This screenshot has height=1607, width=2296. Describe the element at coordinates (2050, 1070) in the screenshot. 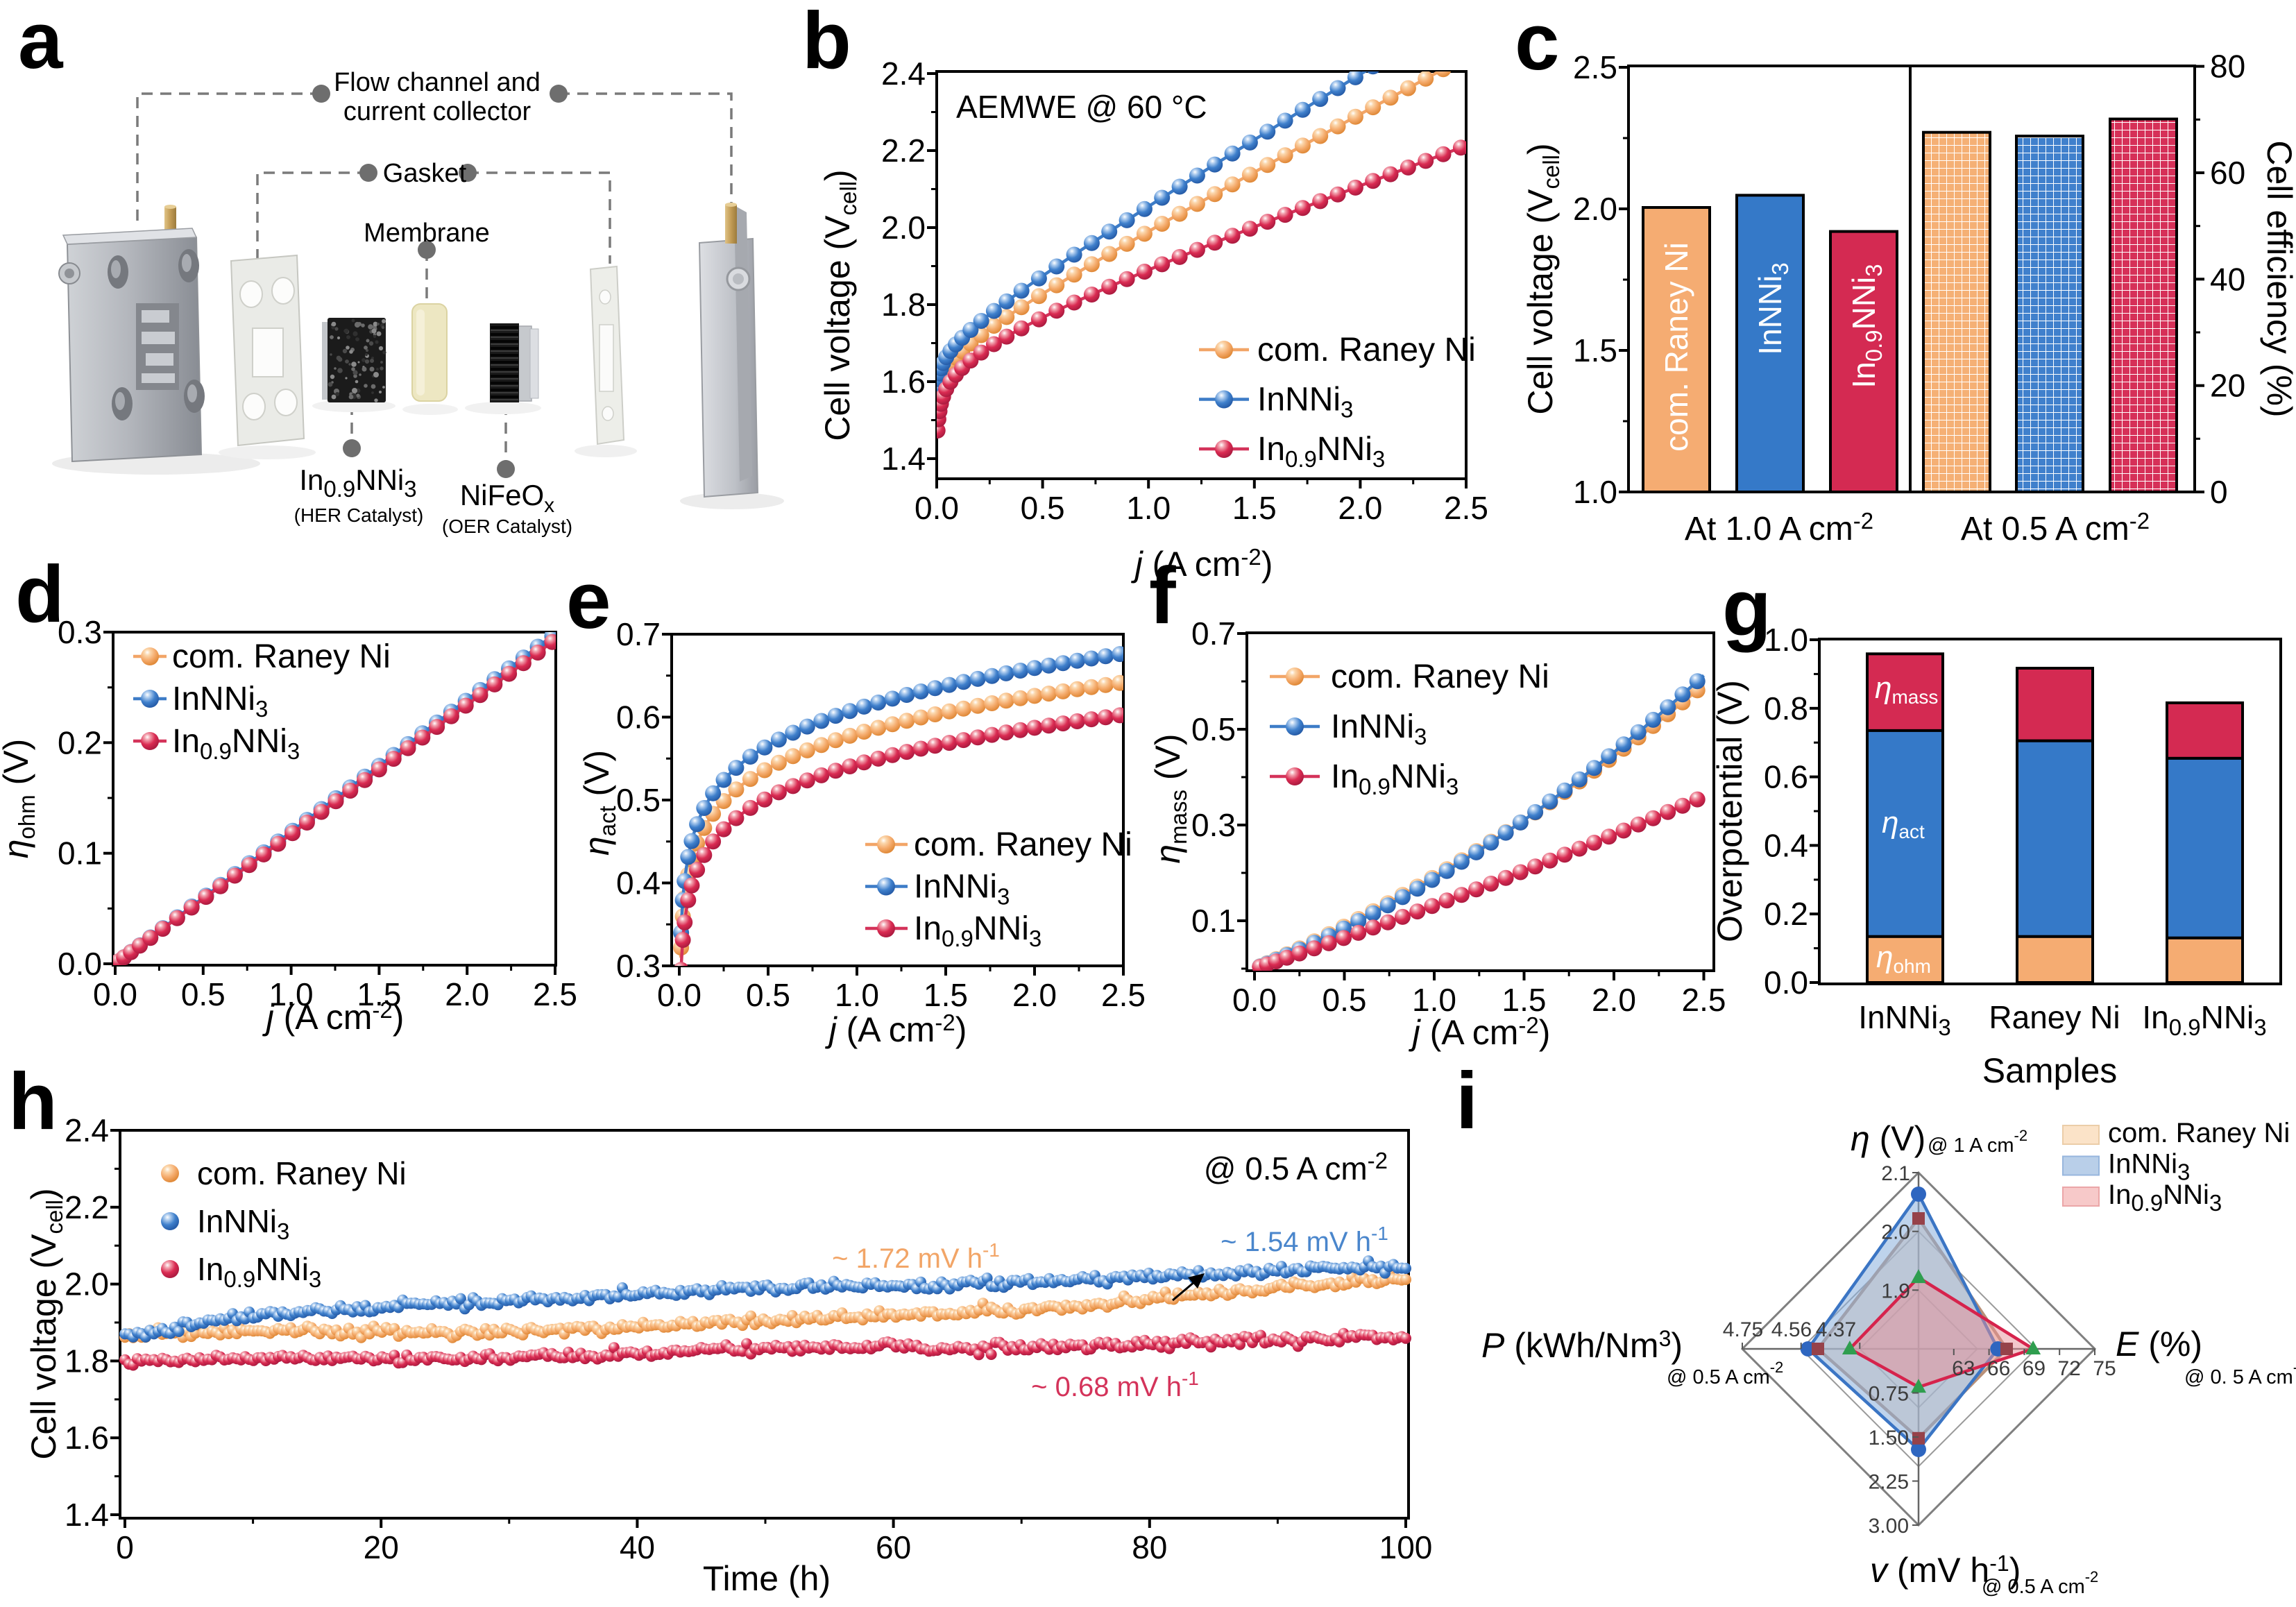

I see `svg-text: Samples` at that location.